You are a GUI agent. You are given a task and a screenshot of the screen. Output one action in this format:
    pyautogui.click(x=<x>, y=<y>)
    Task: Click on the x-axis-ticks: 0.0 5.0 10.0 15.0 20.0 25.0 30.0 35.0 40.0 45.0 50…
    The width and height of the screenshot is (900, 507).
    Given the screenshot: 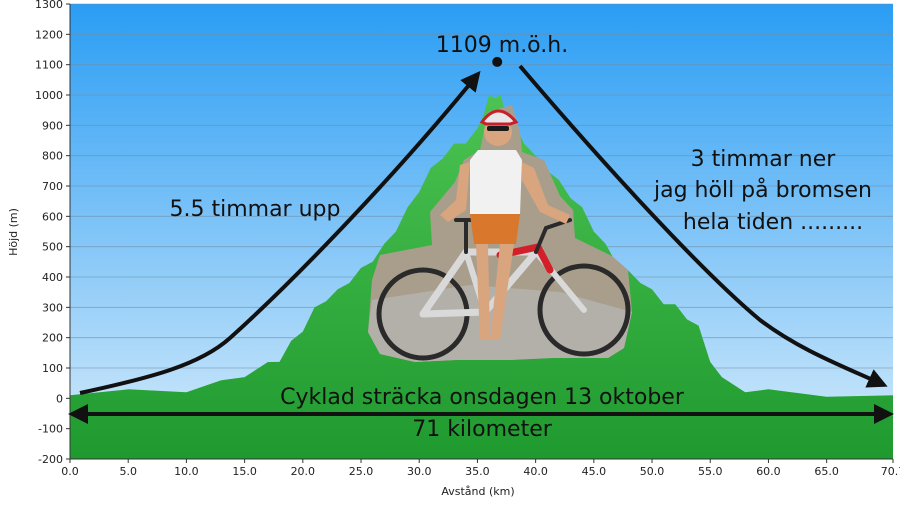 What is the action you would take?
    pyautogui.click(x=480, y=468)
    